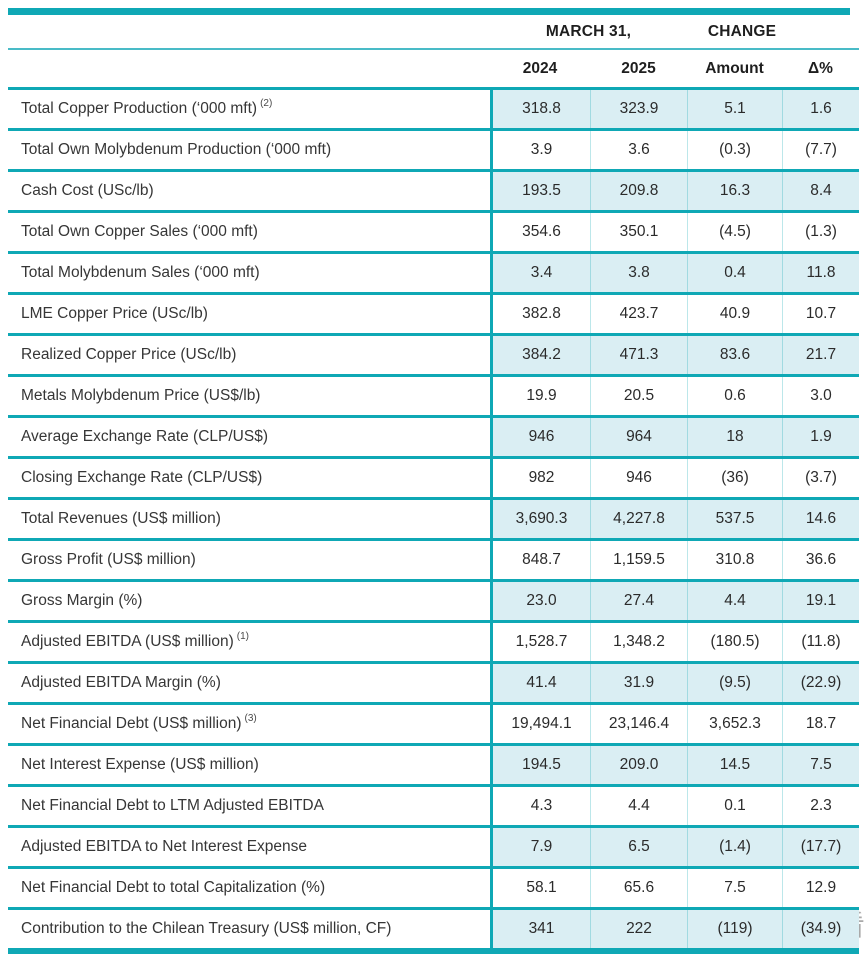 The height and width of the screenshot is (970, 865). What do you see at coordinates (638, 765) in the screenshot?
I see `value-2025: 209.0` at bounding box center [638, 765].